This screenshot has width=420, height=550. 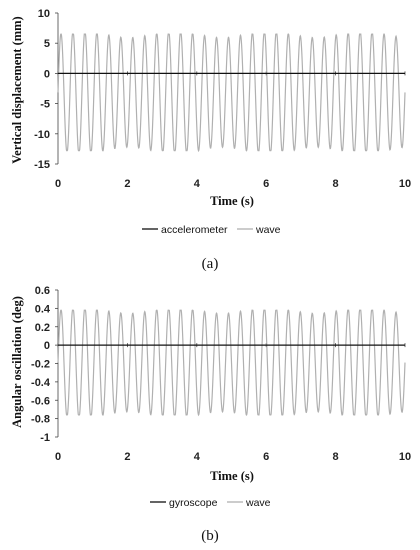 What do you see at coordinates (210, 536) in the screenshot?
I see `chart-b-caption: (b)` at bounding box center [210, 536].